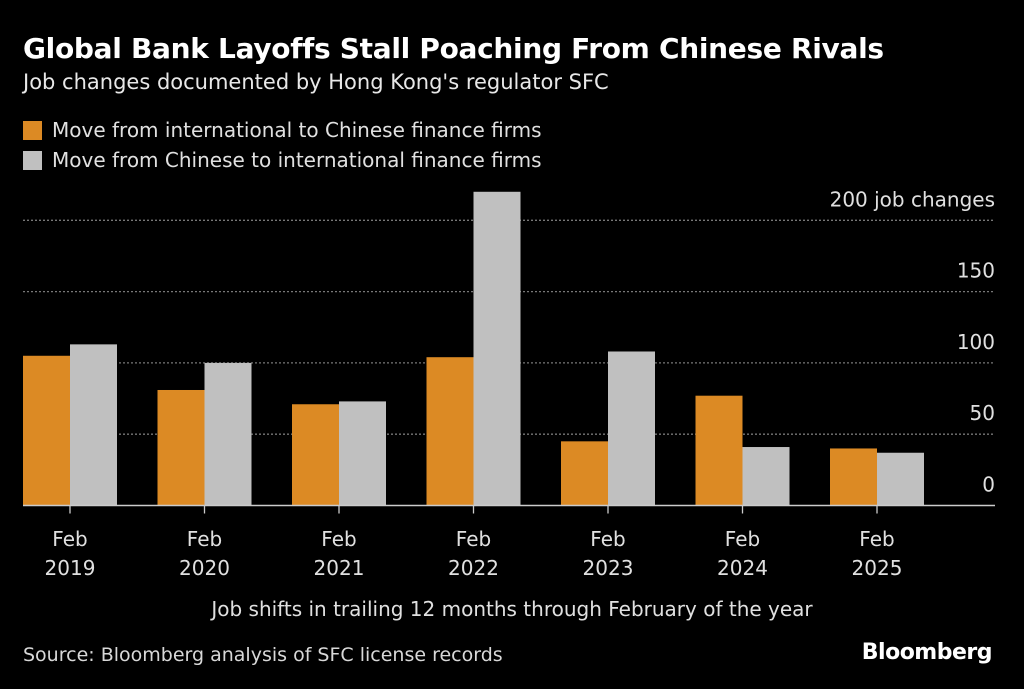 This screenshot has width=1024, height=689. I want to click on x-tick-label: 2019, so click(70, 568).